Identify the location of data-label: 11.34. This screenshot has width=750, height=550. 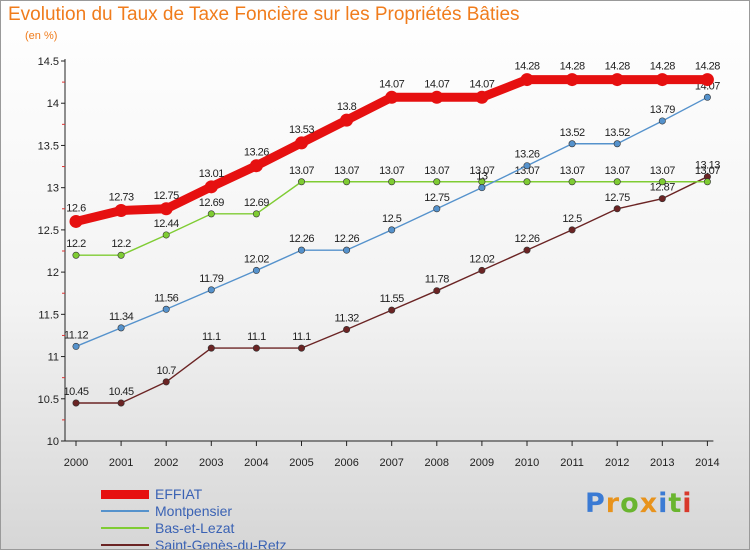
(121, 317).